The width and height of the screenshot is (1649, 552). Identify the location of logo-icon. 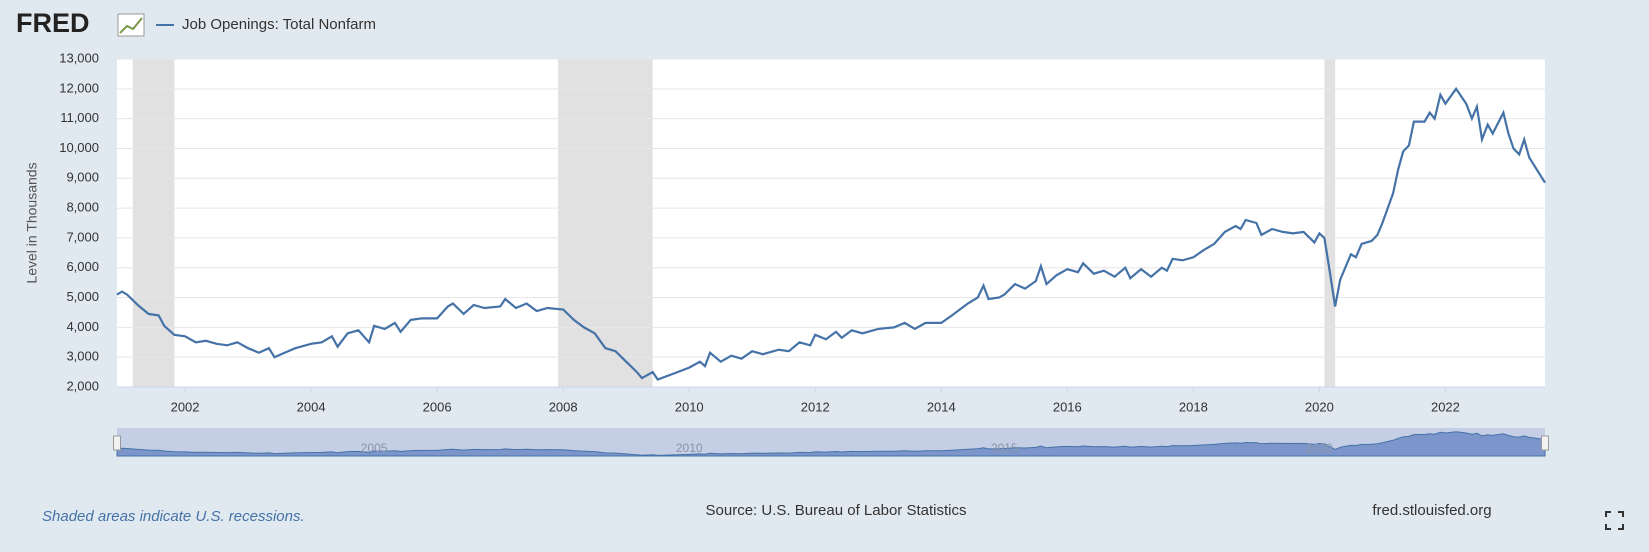
(131, 25).